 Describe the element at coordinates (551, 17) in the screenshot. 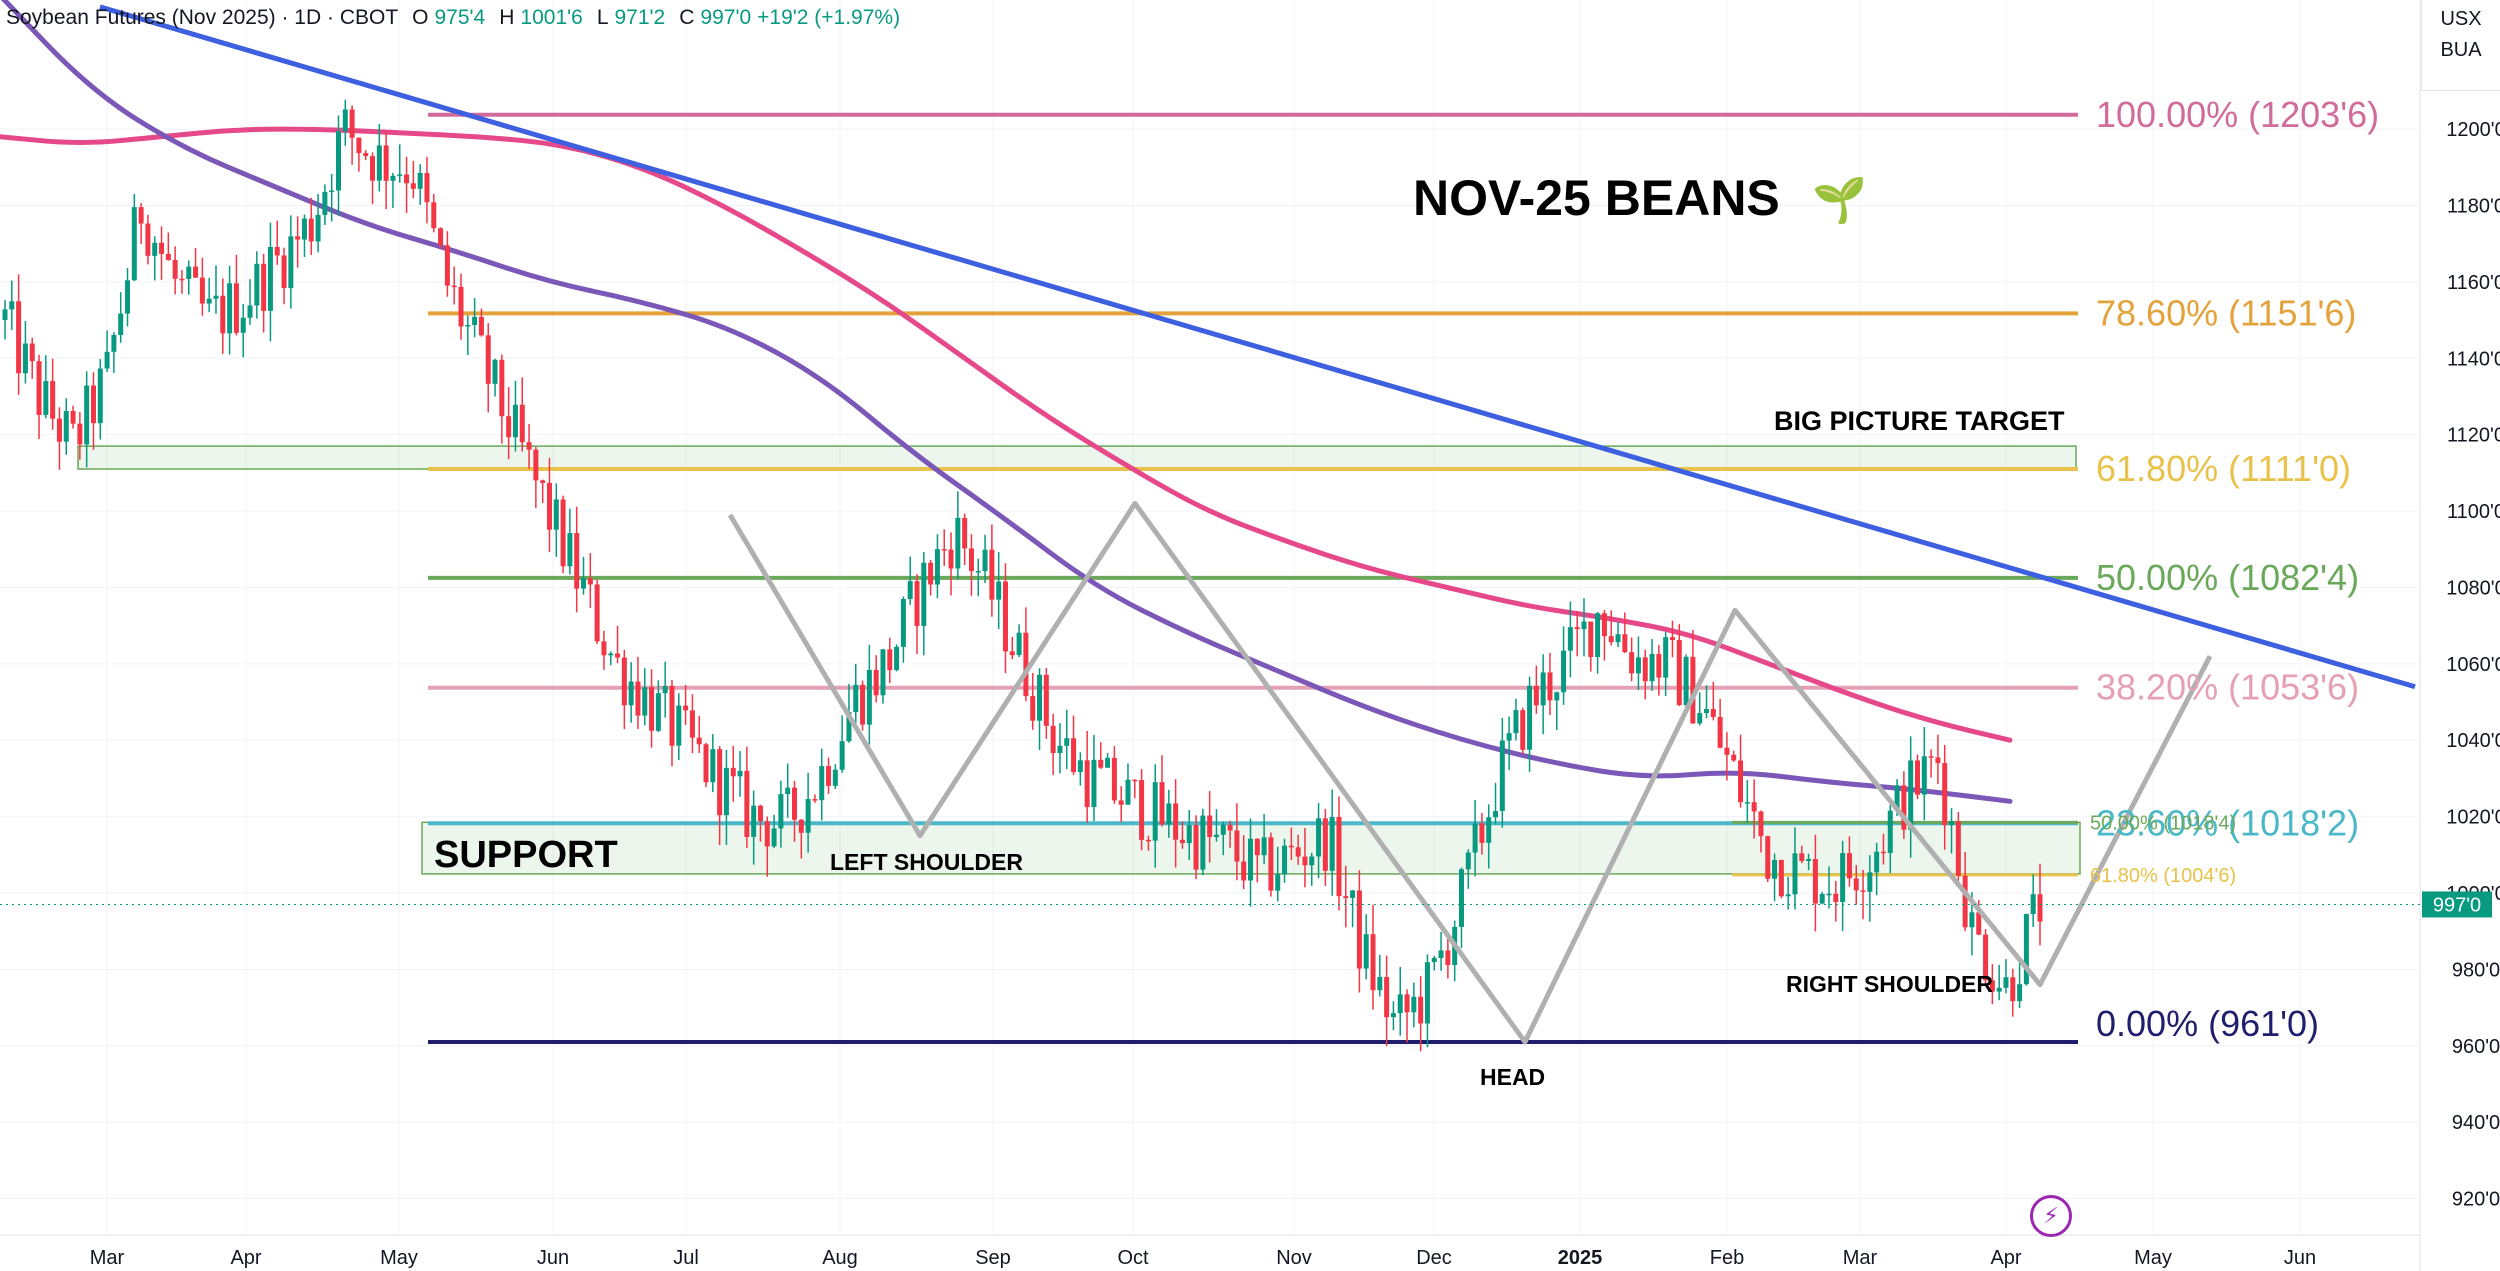

I see `high-value: 1001'6` at that location.